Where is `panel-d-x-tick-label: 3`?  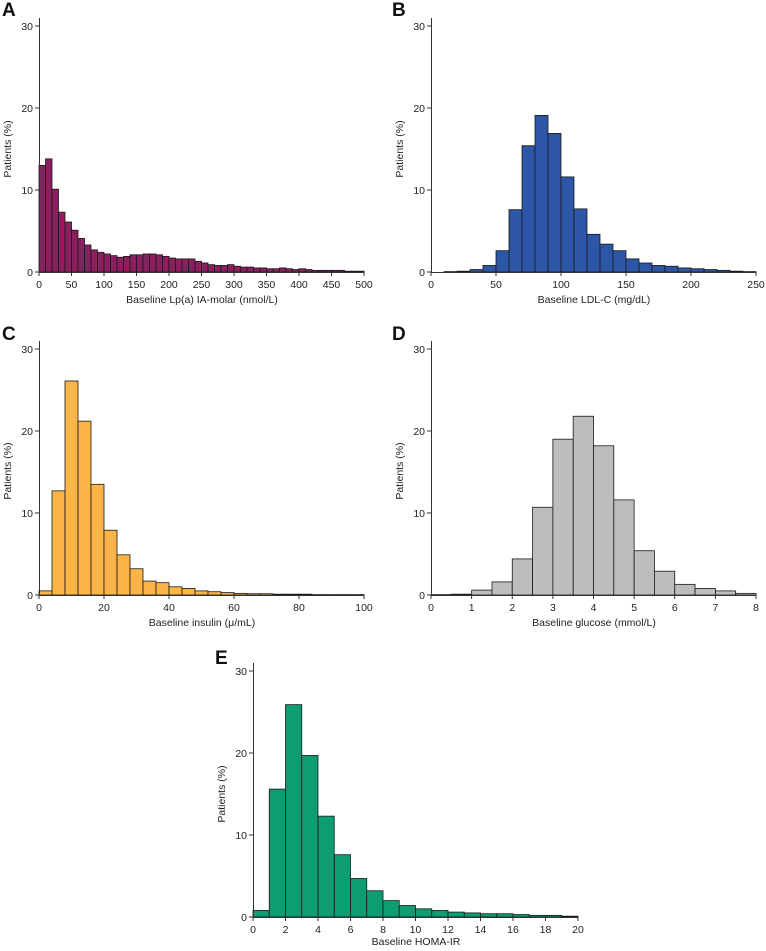
panel-d-x-tick-label: 3 is located at coordinates (553, 608).